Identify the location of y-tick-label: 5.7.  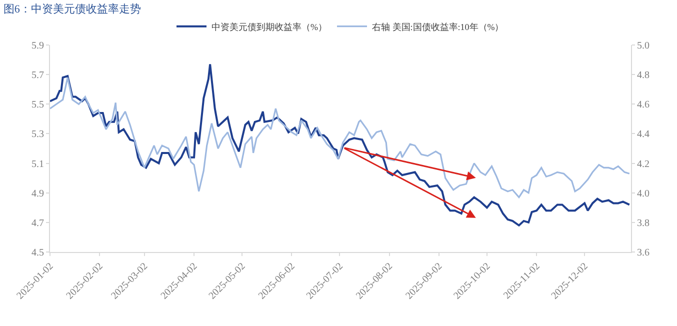
(38, 76).